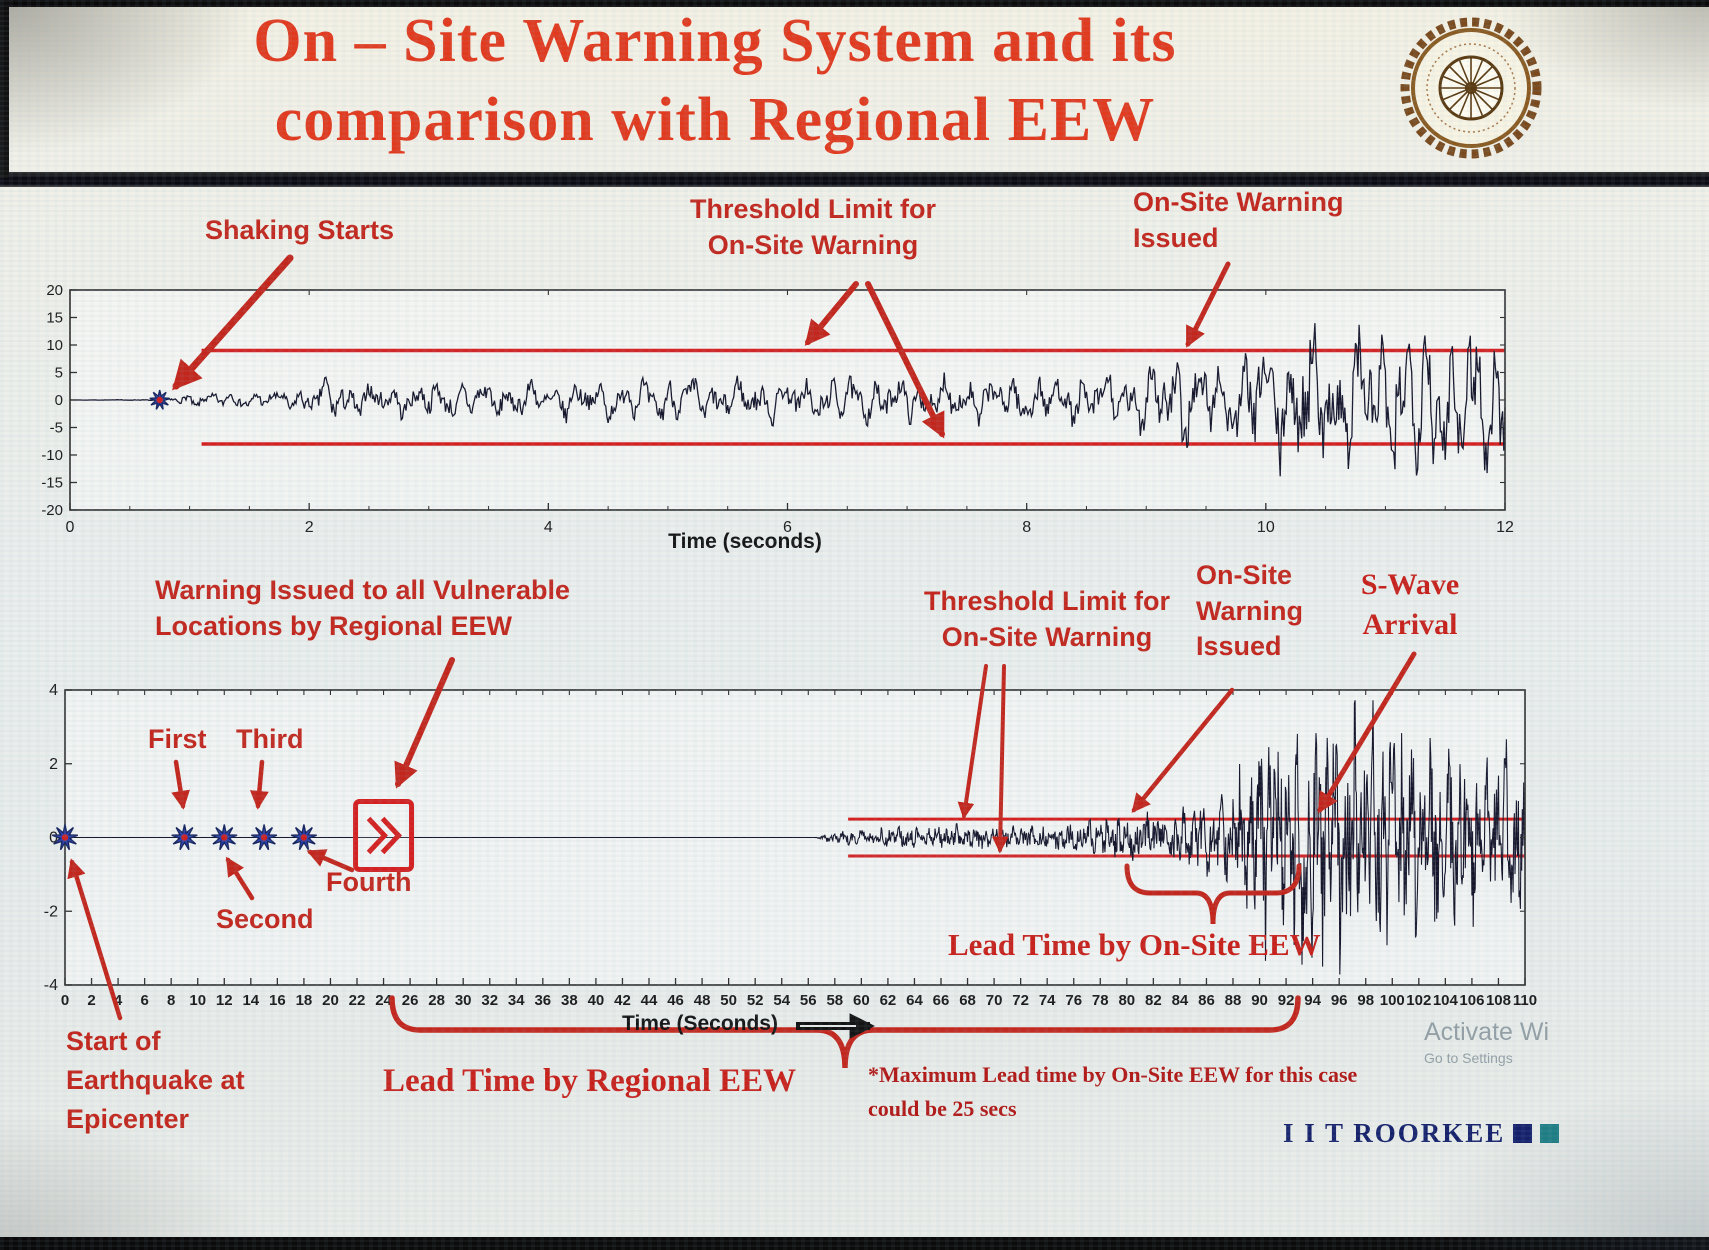 Image resolution: width=1709 pixels, height=1250 pixels. I want to click on x-tick-label: 82, so click(1153, 999).